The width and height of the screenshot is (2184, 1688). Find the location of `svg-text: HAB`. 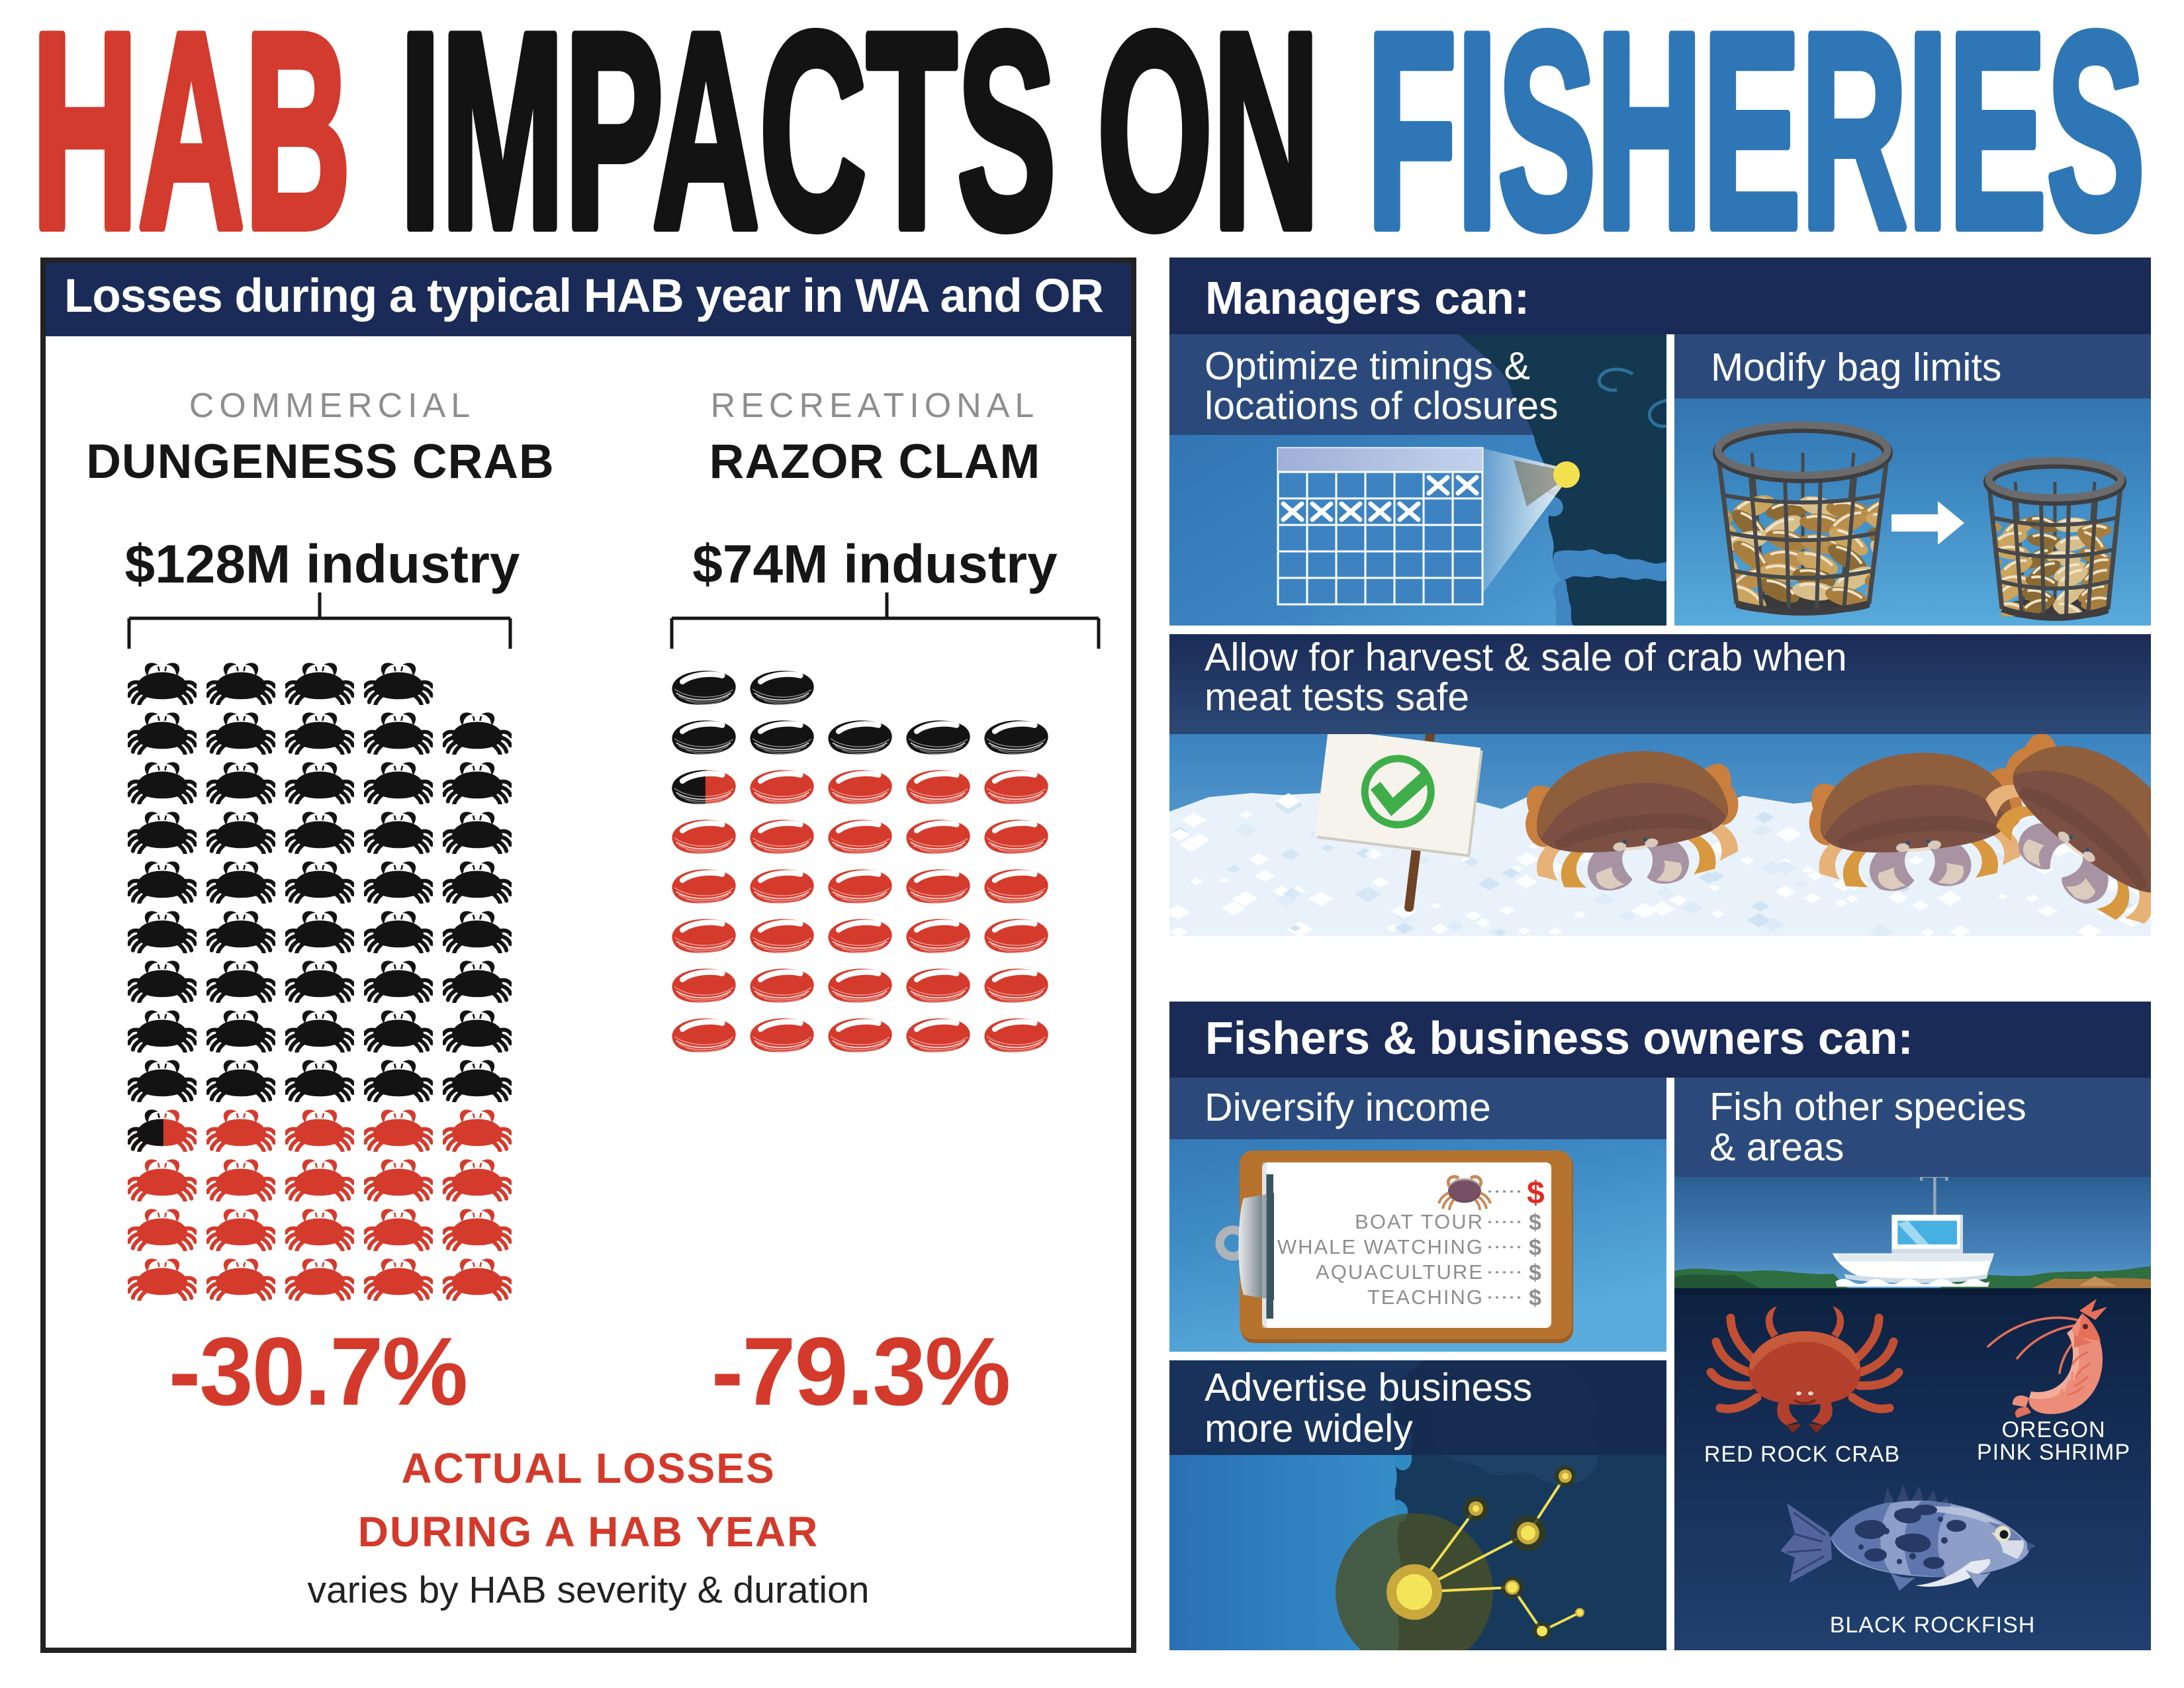

svg-text: HAB is located at coordinates (192, 126).